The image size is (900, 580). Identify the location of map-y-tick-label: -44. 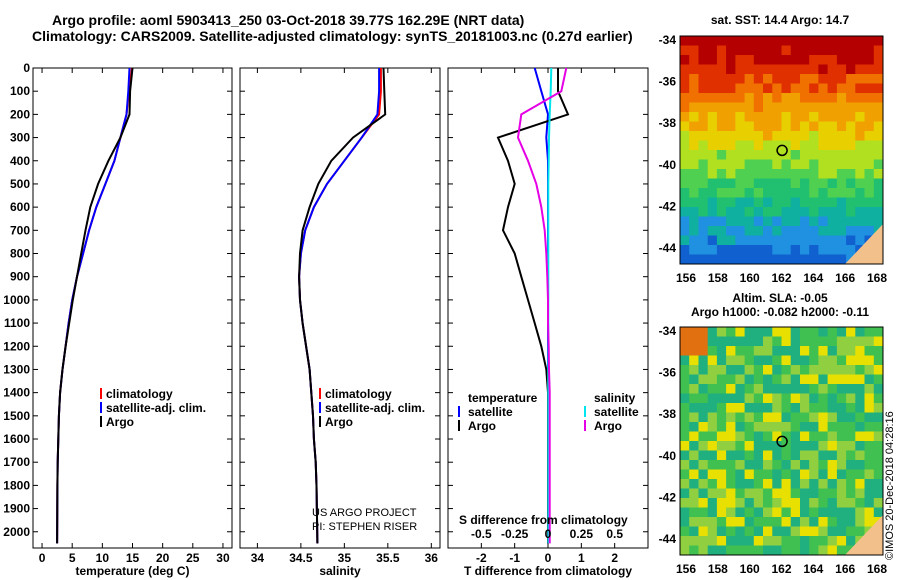
(668, 539).